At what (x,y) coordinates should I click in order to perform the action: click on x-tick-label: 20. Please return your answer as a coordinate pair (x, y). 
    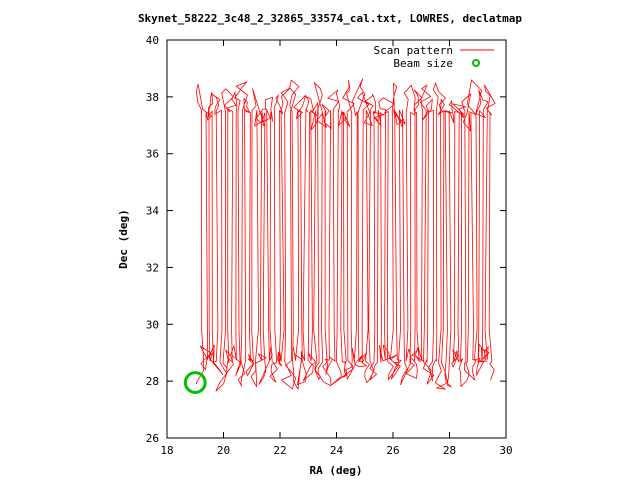
    Looking at the image, I should click on (223, 450).